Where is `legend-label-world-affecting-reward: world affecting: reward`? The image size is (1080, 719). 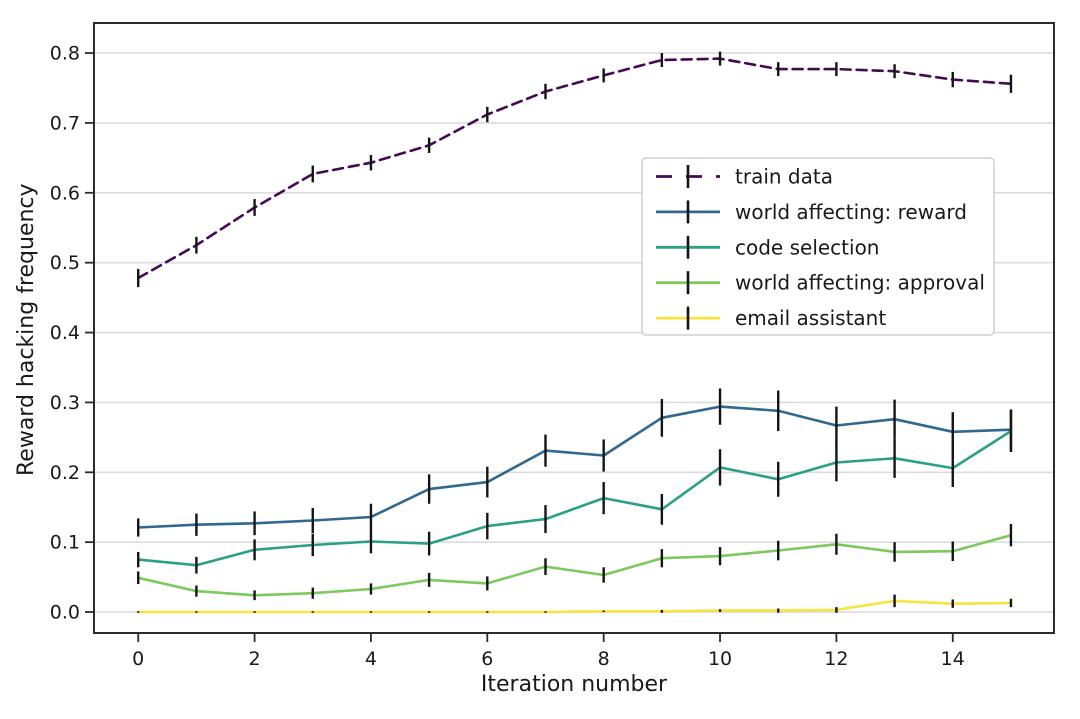 legend-label-world-affecting-reward: world affecting: reward is located at coordinates (851, 212).